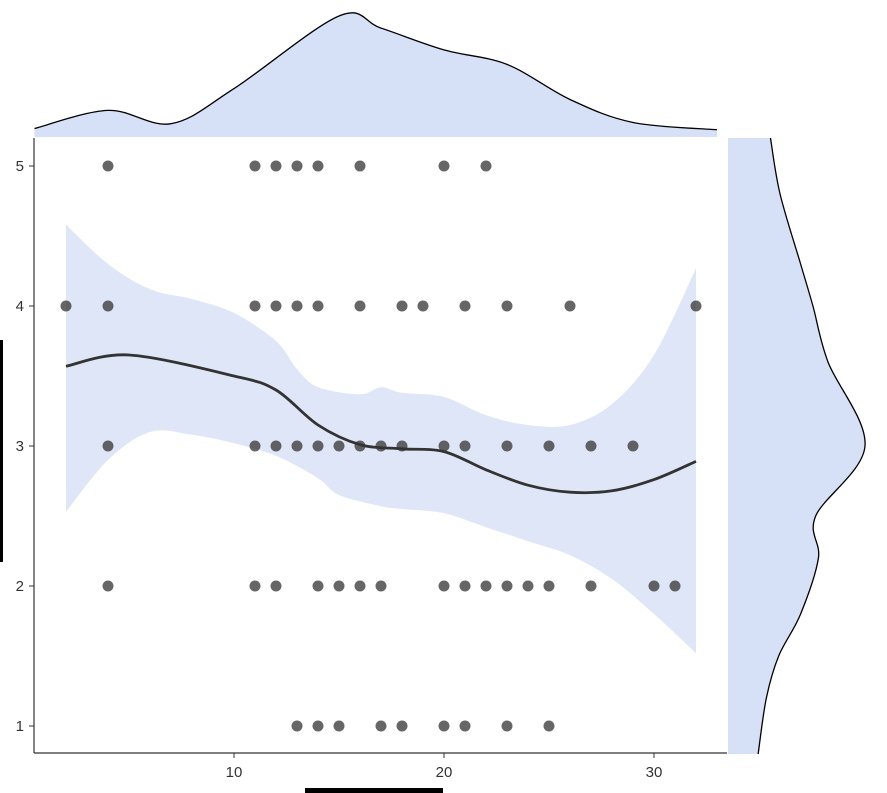  I want to click on x-tick-label: 10, so click(234, 772).